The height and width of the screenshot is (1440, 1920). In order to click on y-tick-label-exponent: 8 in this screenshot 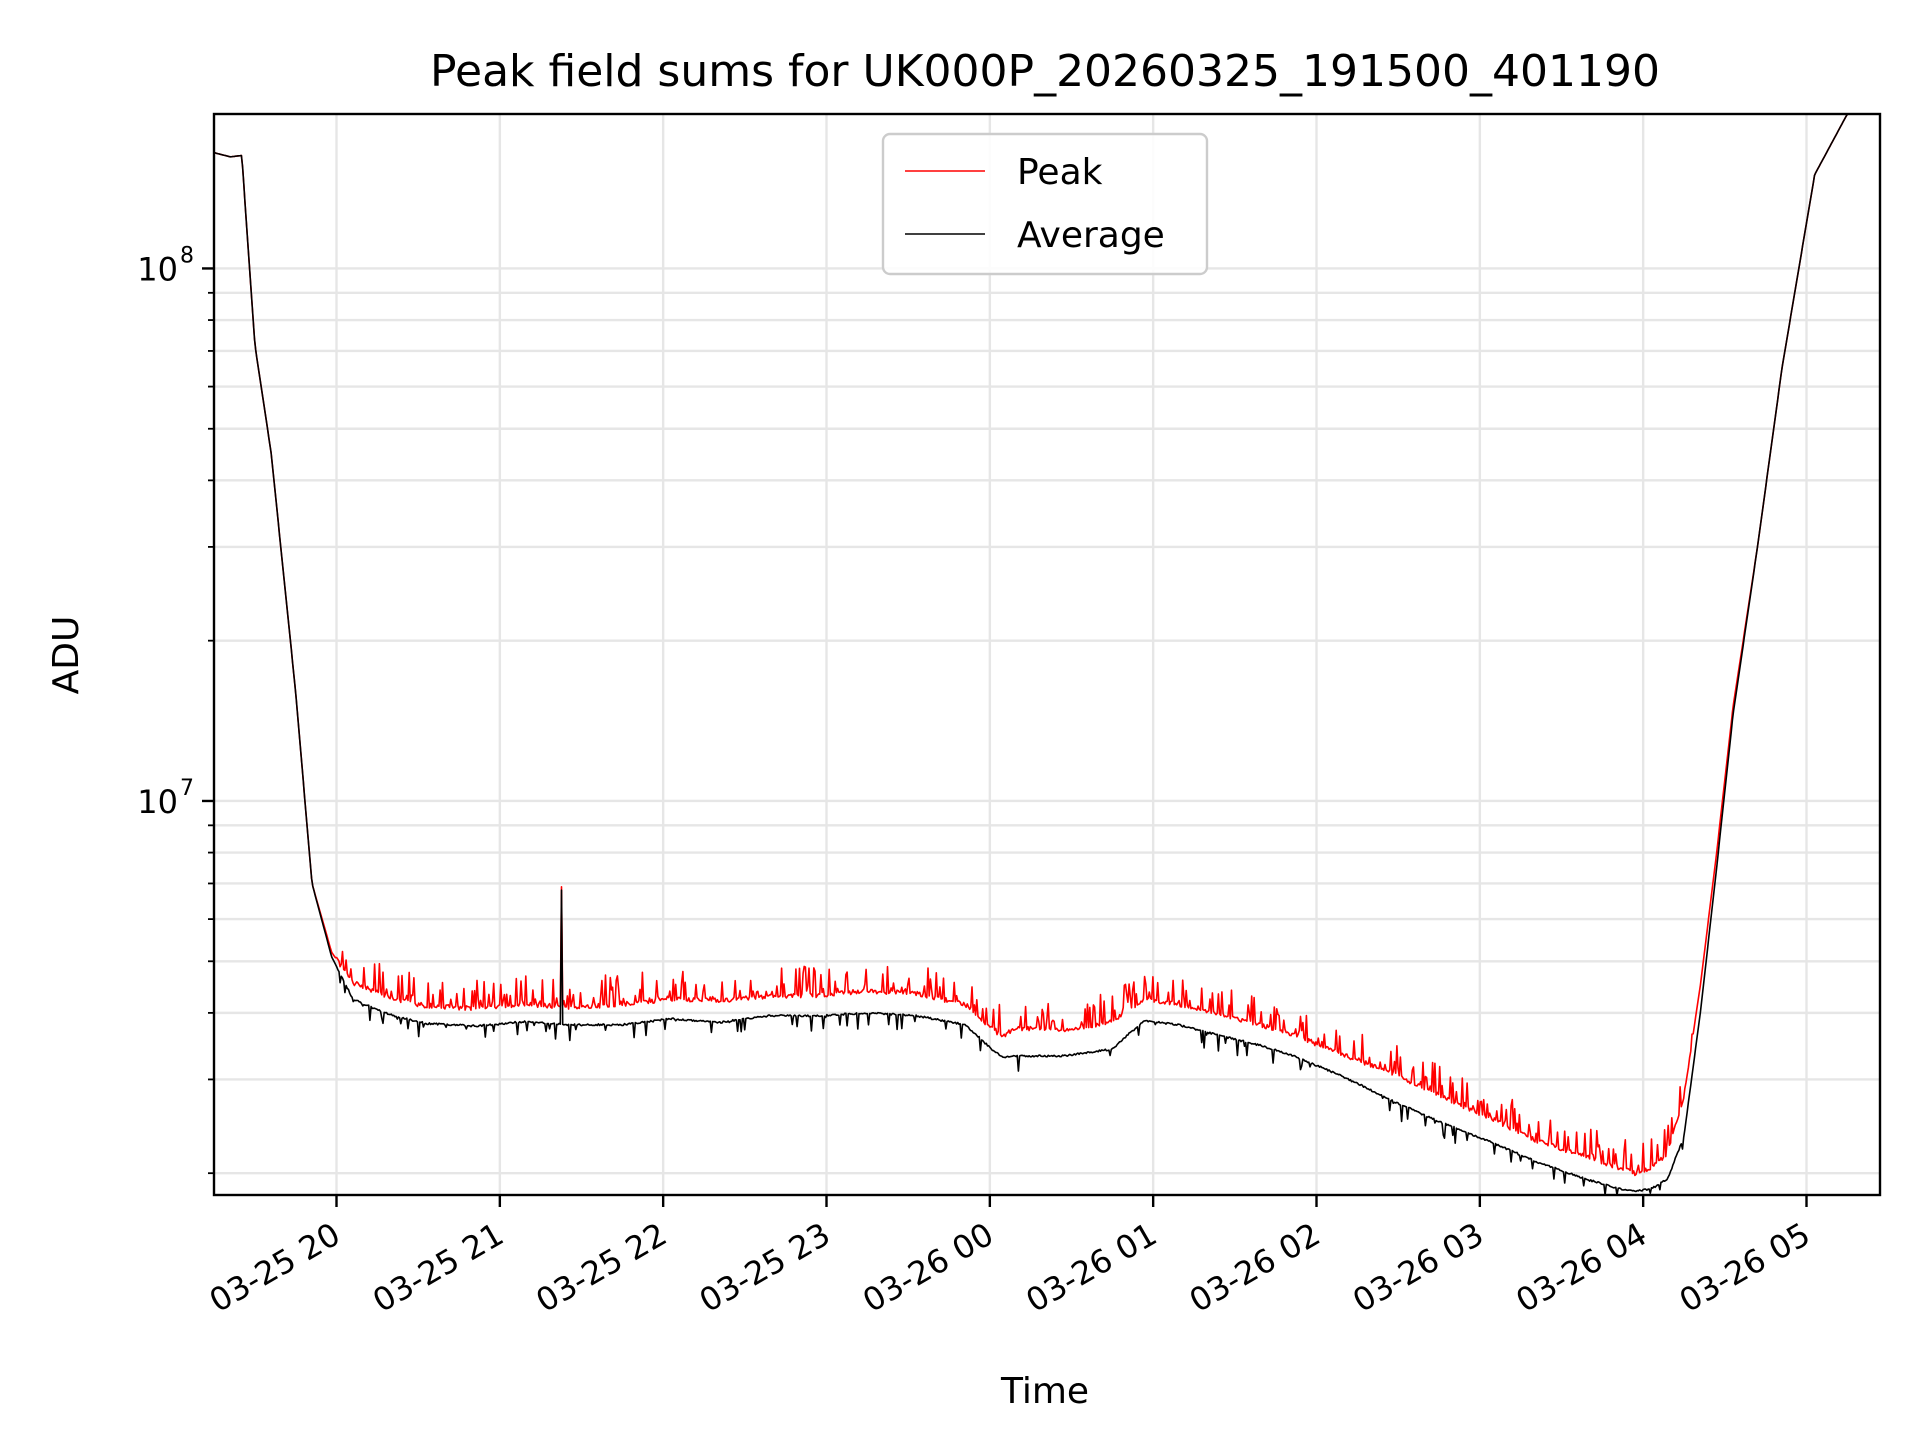, I will do `click(187, 255)`.